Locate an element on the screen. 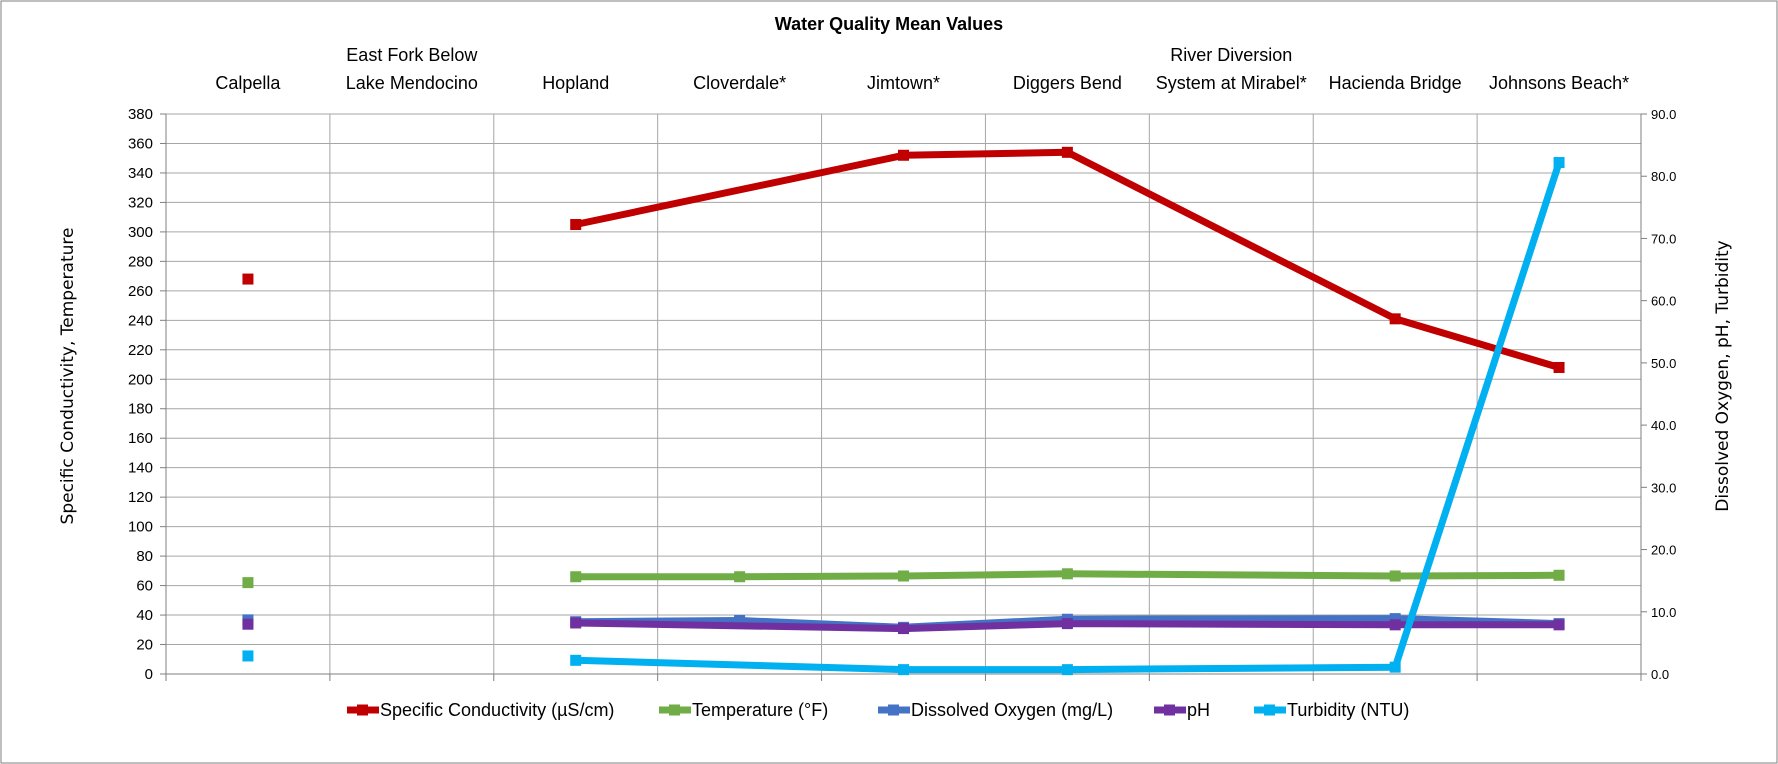  legend-entry-label: Dissolved Oxygen (mg/L) is located at coordinates (1012, 710).